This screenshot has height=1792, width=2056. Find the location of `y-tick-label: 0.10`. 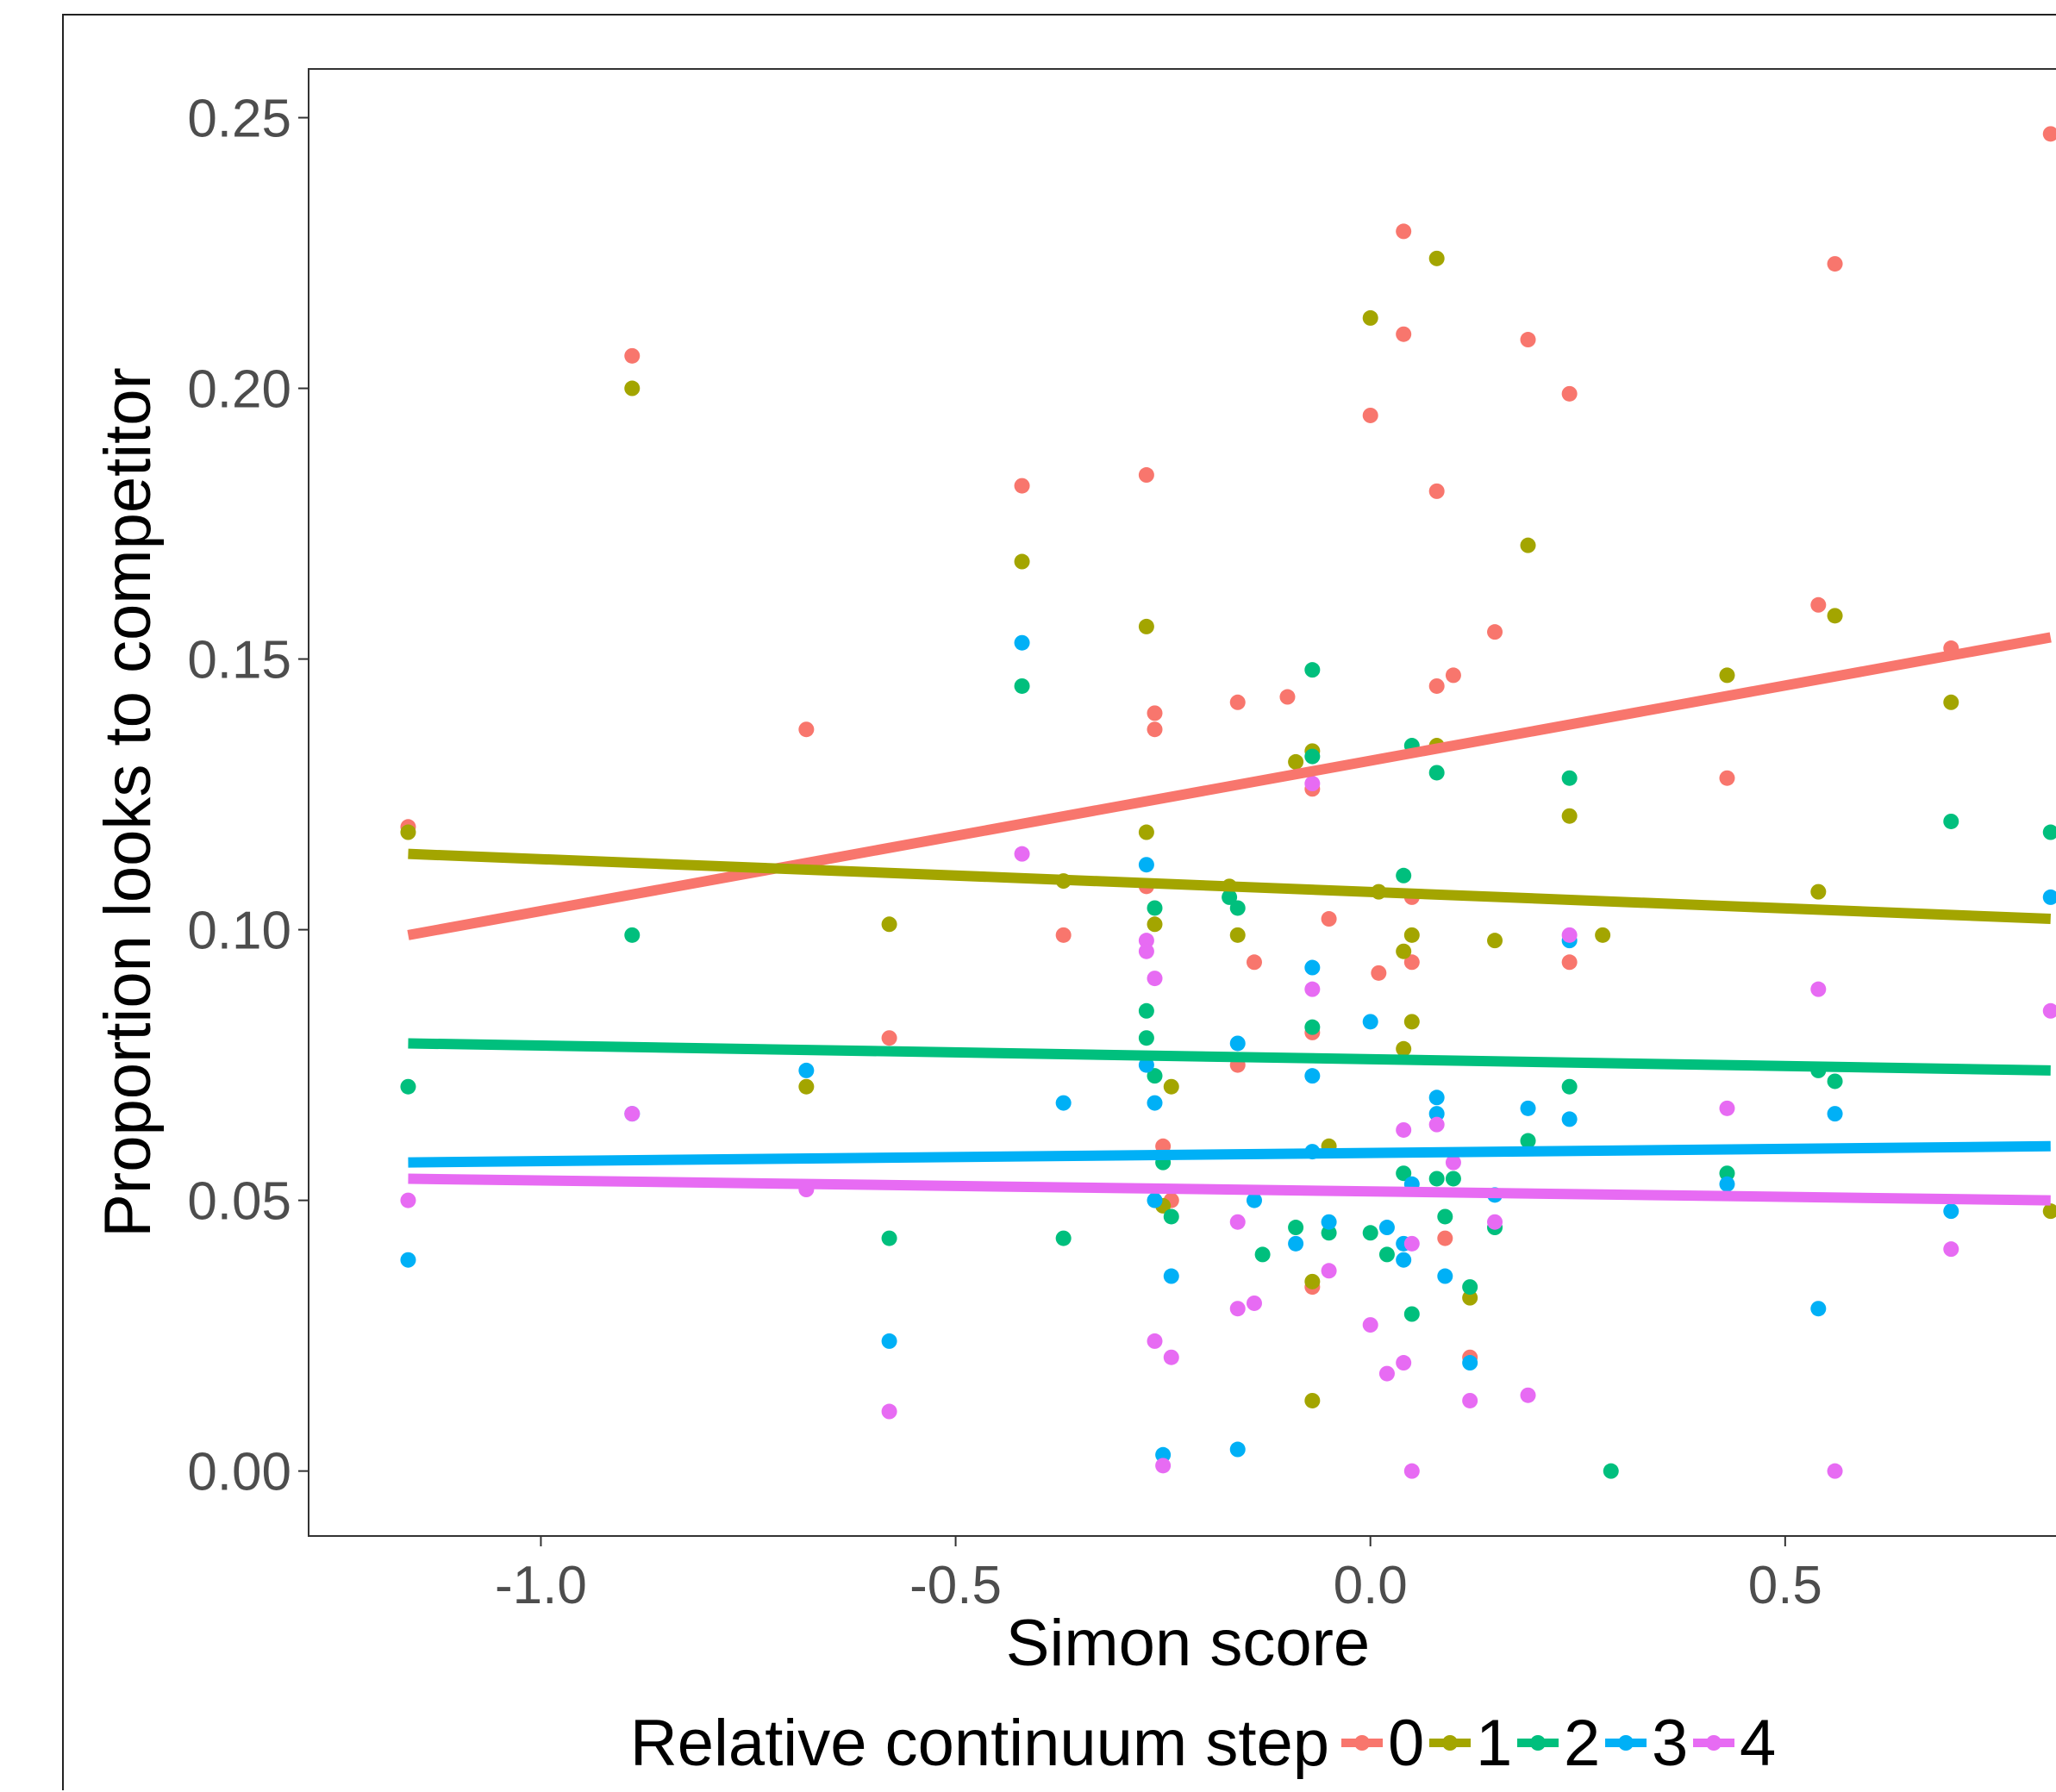

y-tick-label: 0.10 is located at coordinates (239, 931).